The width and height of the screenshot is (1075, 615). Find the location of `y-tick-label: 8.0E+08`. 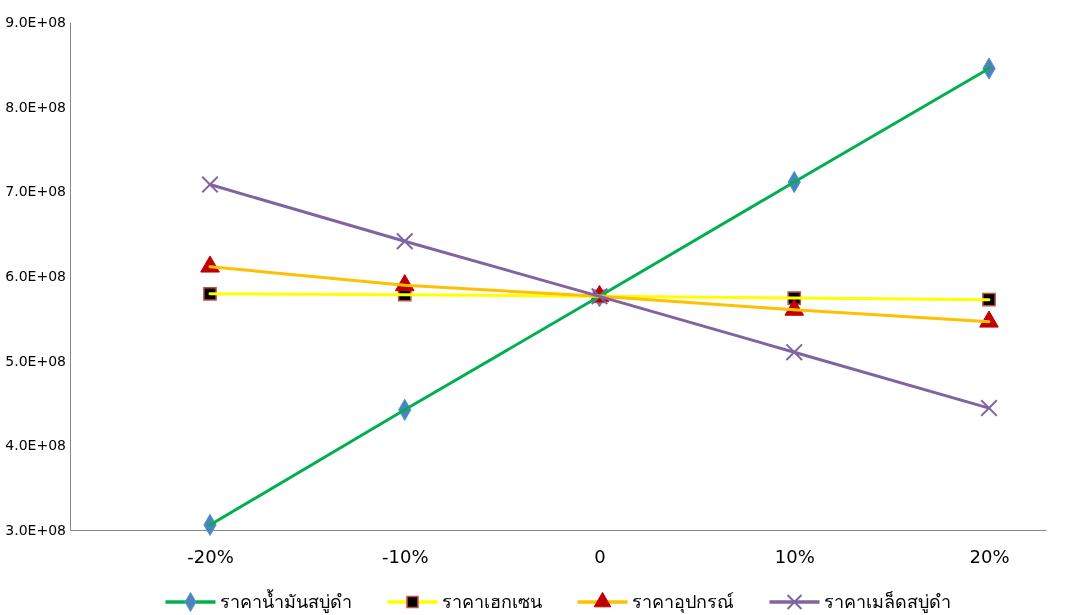

y-tick-label: 8.0E+08 is located at coordinates (35, 106).